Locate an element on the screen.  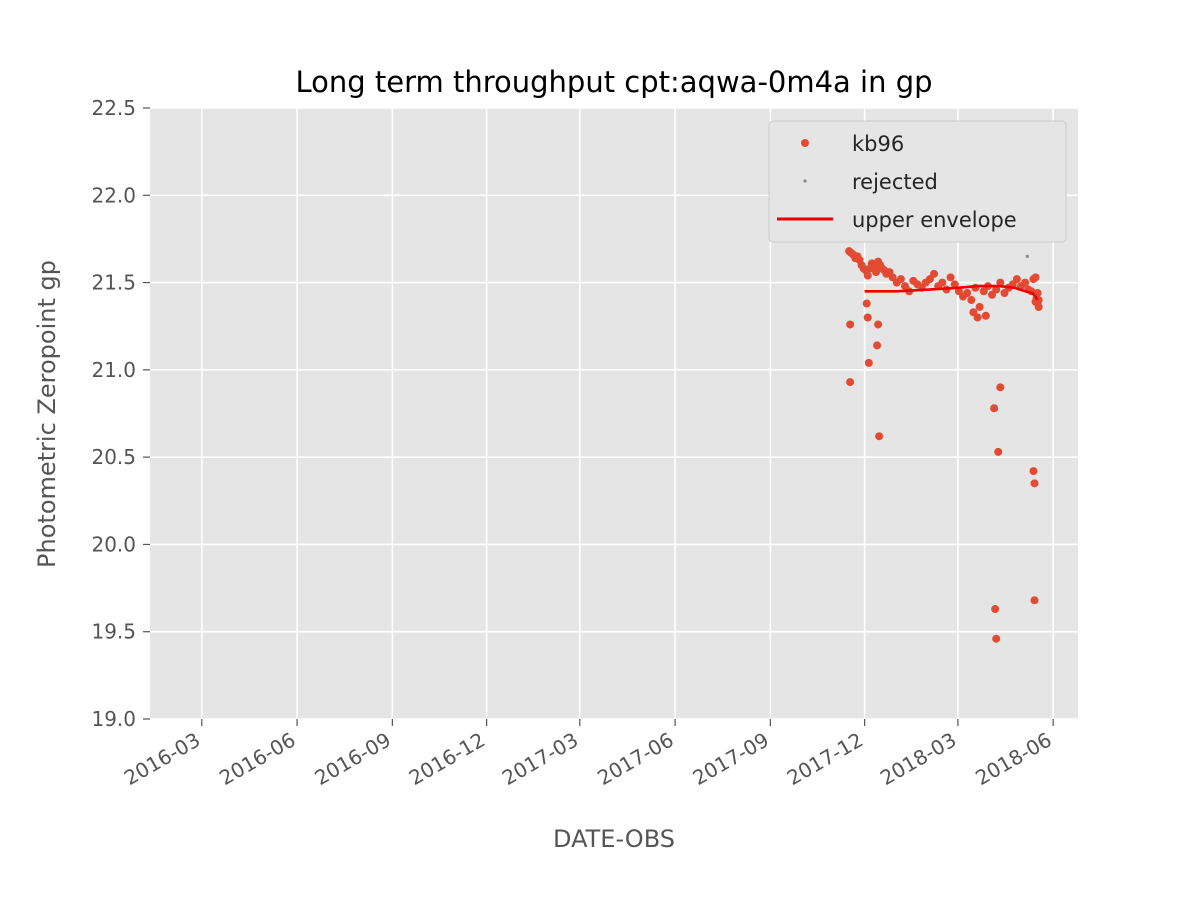
x-tick-label: 2016-12 is located at coordinates (447, 759).